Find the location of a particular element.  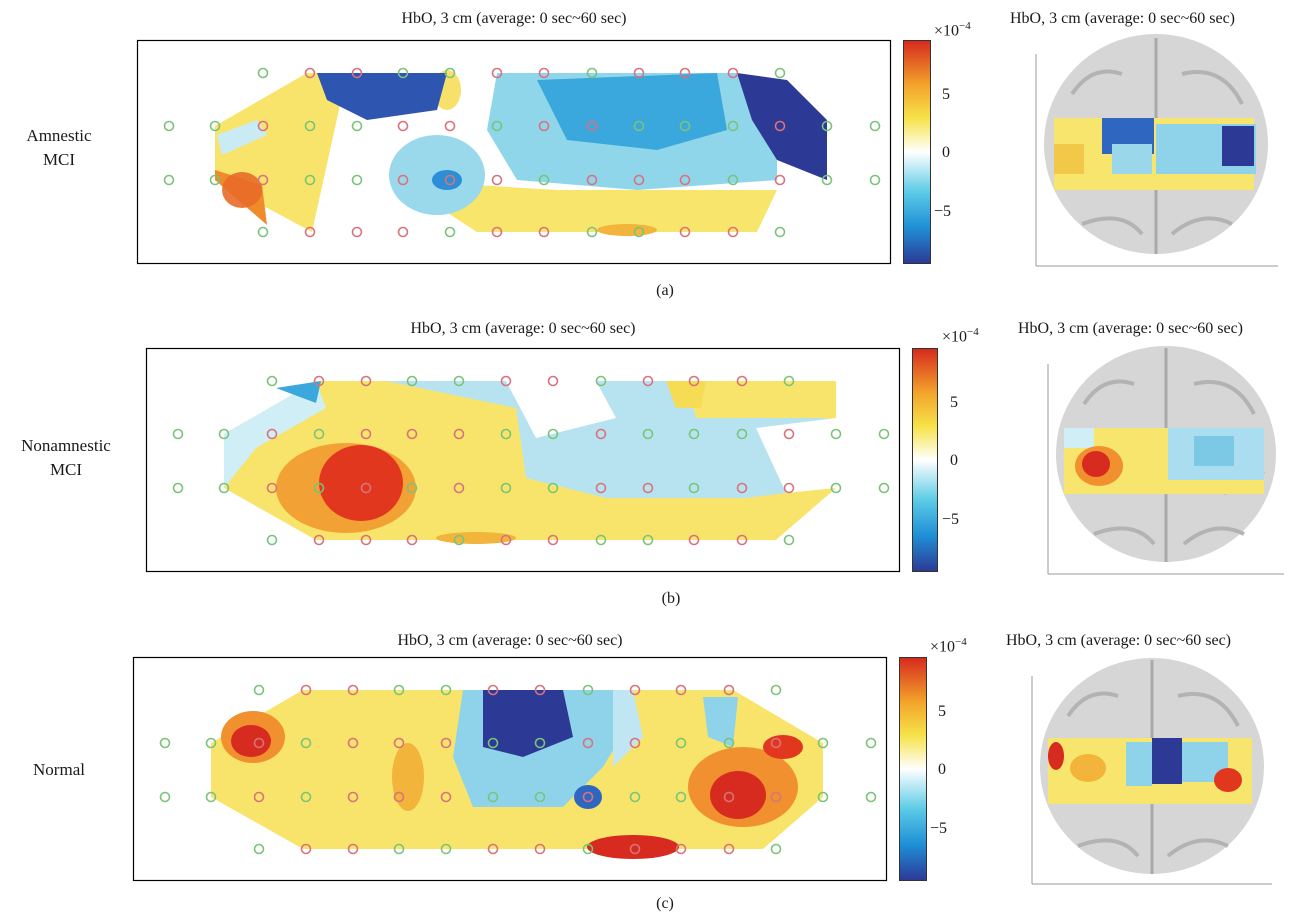

group-label-normal: Normal is located at coordinates (59, 770).